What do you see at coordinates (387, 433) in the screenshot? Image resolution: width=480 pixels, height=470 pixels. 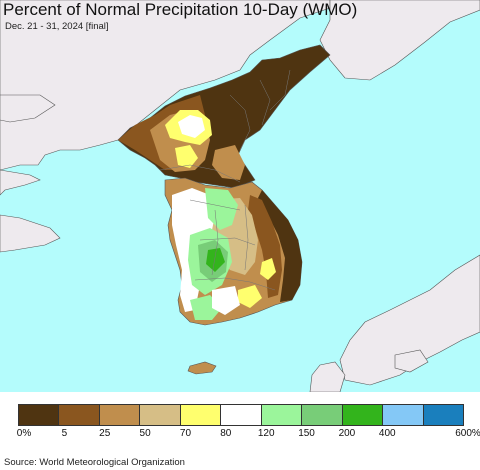 I see `legend-tick-label: 400` at bounding box center [387, 433].